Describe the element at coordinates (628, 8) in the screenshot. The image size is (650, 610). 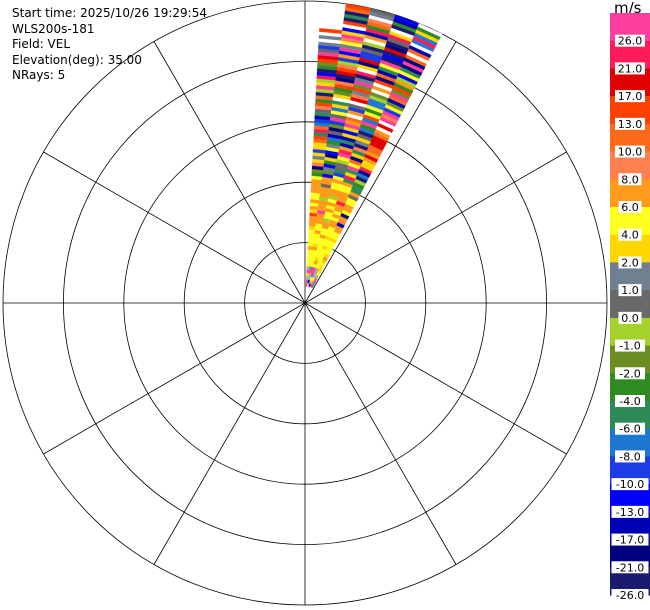
I see `colorbar-unit: m/s` at that location.